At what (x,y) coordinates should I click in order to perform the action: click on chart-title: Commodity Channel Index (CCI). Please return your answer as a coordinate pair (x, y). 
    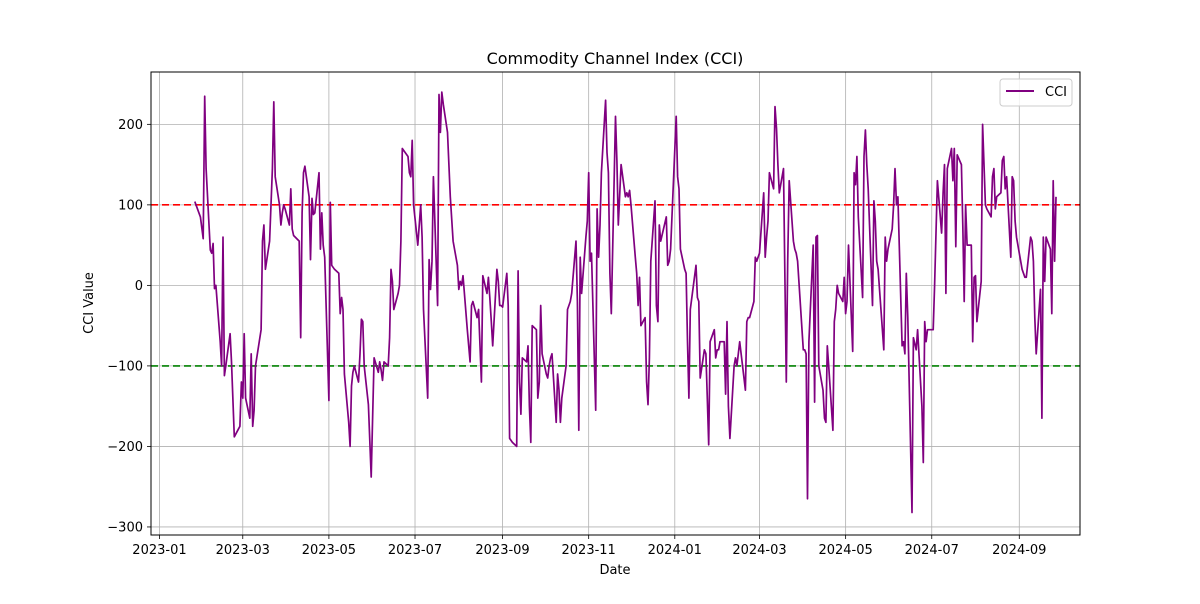
    Looking at the image, I should click on (615, 58).